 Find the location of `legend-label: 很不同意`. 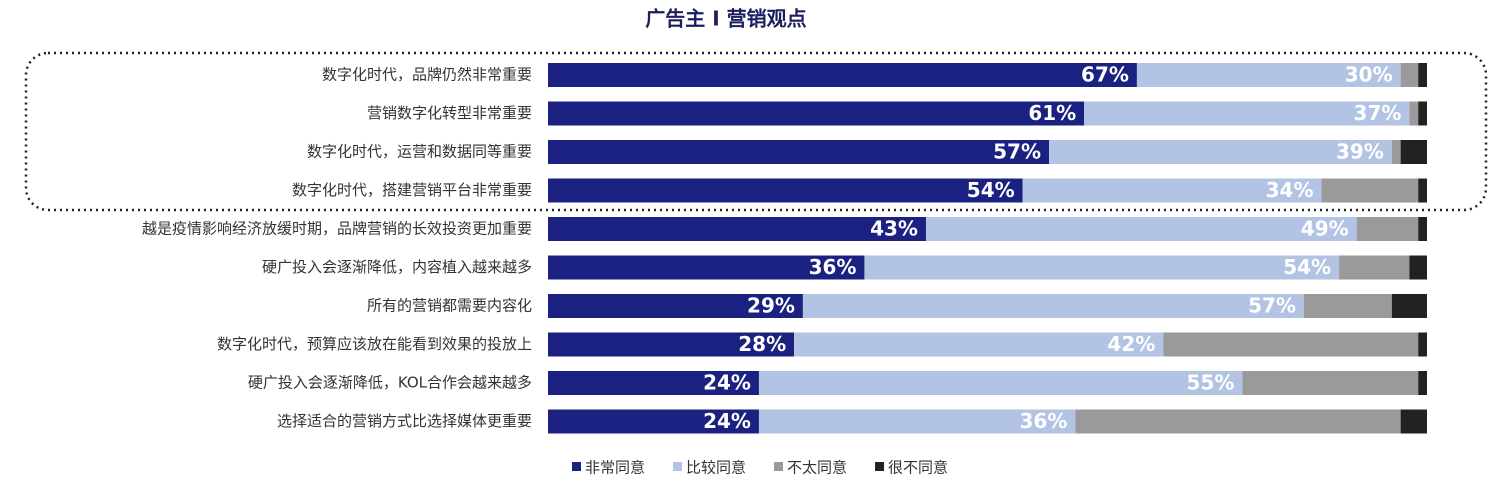

legend-label: 很不同意 is located at coordinates (918, 468).